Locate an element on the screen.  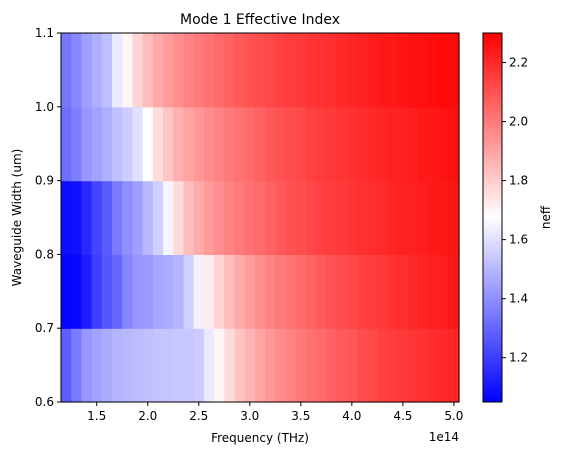
colorbar-tick-label: 1.4 is located at coordinates (518, 299).